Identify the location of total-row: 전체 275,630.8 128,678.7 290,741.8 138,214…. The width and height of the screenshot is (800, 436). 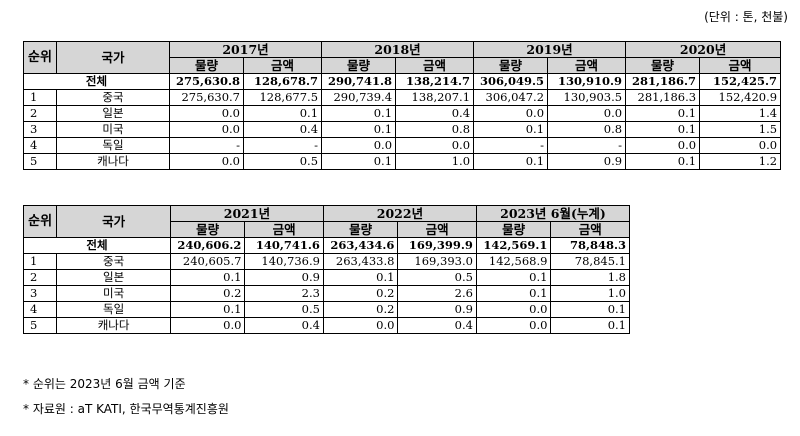
(402, 81).